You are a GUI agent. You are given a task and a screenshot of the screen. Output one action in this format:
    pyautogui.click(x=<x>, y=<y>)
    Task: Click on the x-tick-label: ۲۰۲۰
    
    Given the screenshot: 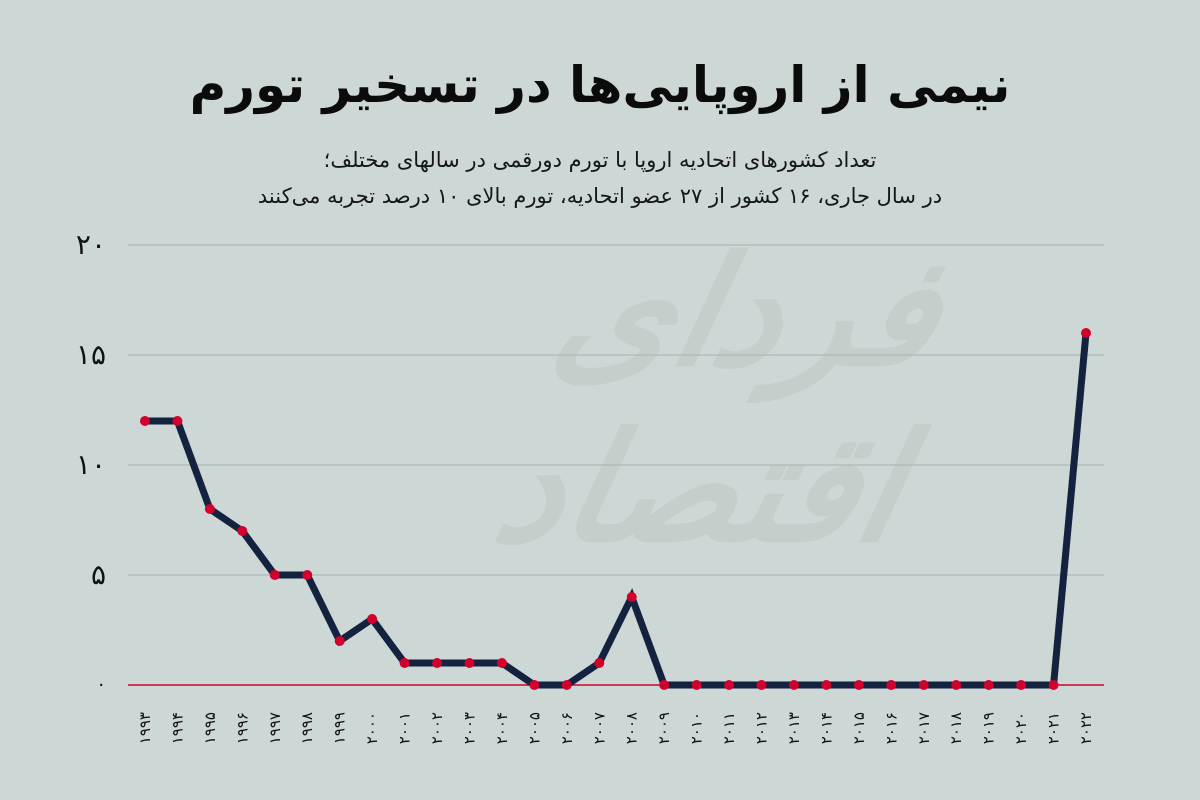 What is the action you would take?
    pyautogui.click(x=1021, y=728)
    